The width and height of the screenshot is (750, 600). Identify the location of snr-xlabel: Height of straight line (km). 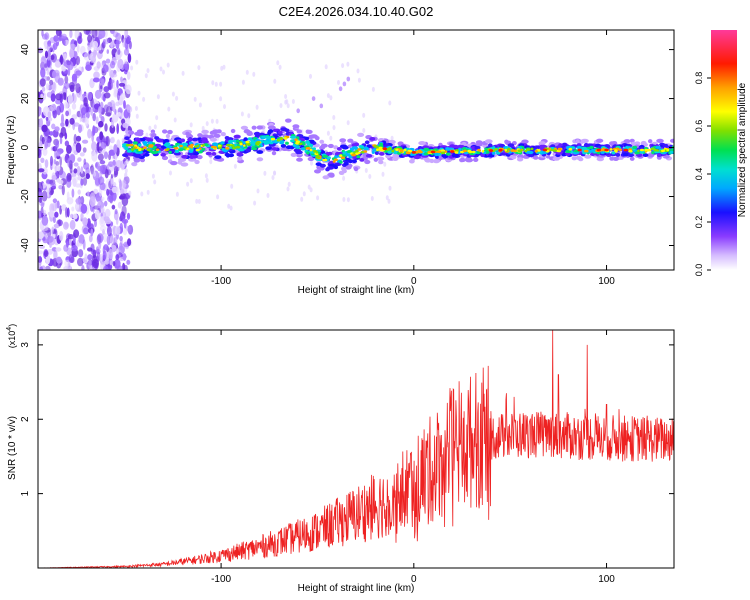
(356, 588).